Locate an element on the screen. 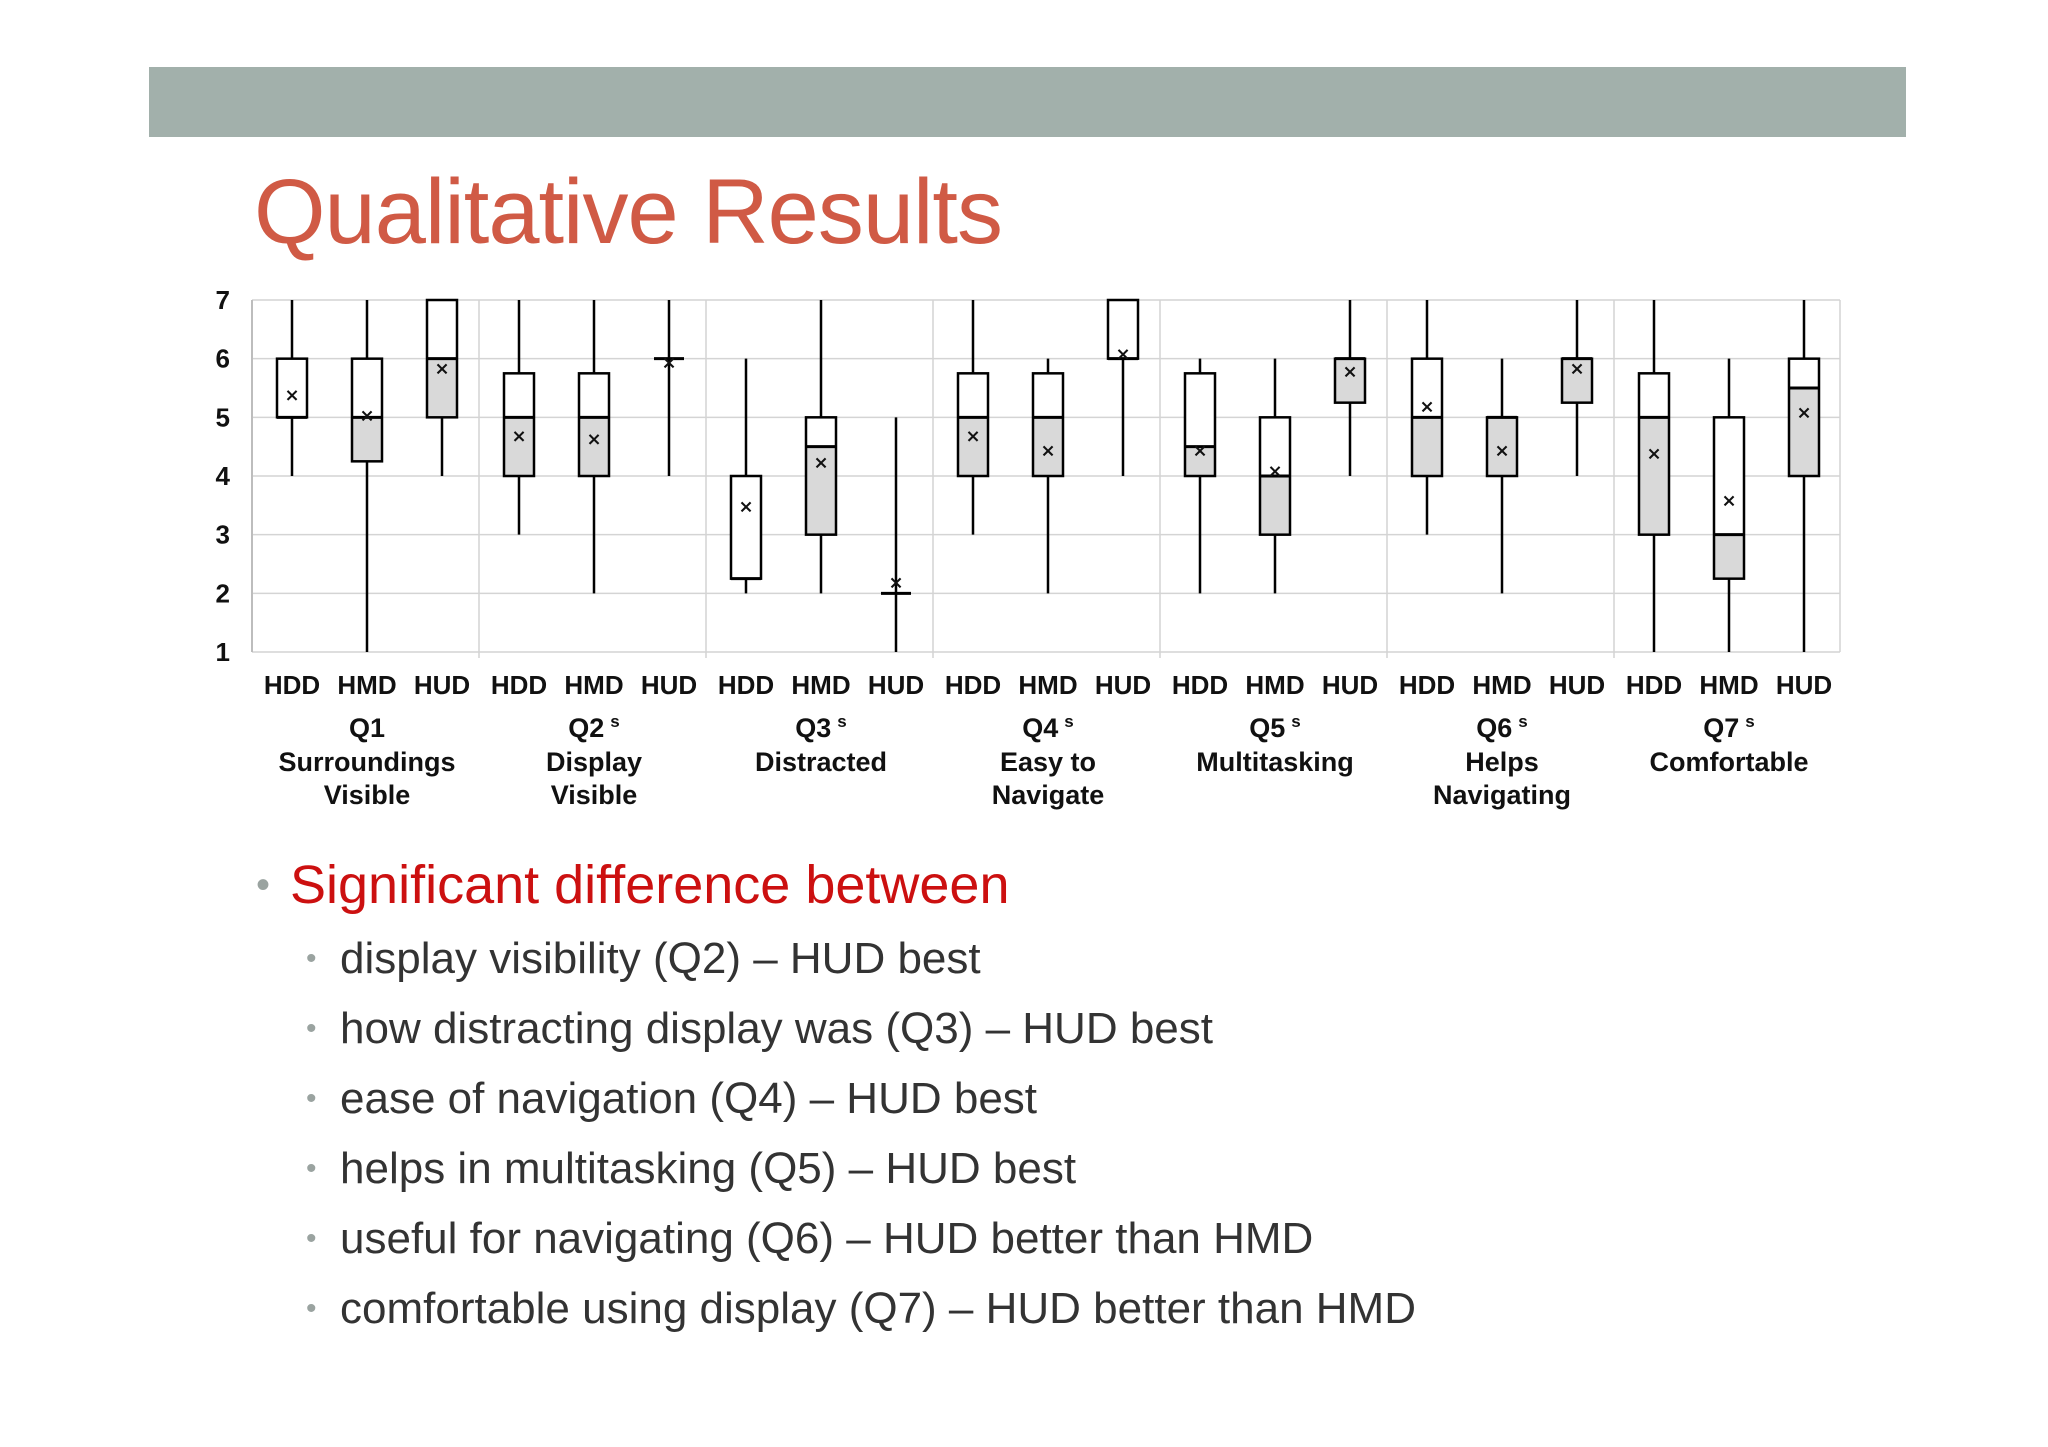 The image size is (2048, 1447). sub-bullet: display visibility (Q2) – HUD best is located at coordinates (861, 959).